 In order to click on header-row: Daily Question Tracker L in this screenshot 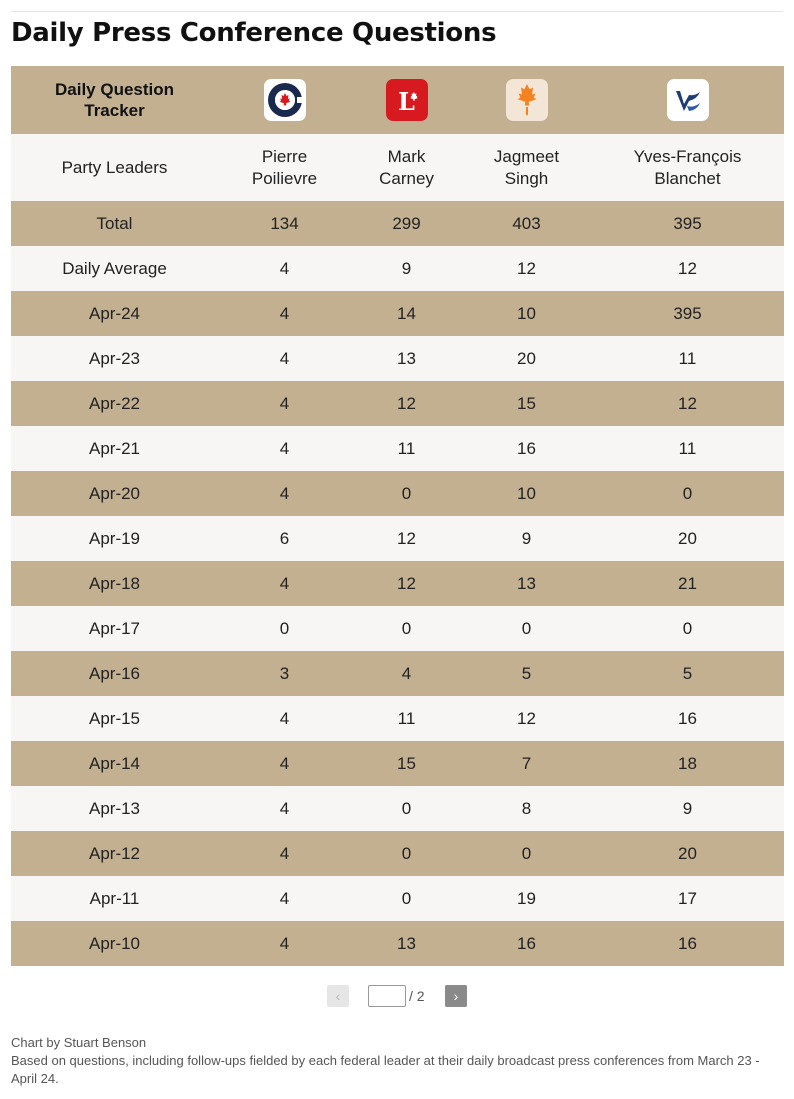, I will do `click(397, 100)`.